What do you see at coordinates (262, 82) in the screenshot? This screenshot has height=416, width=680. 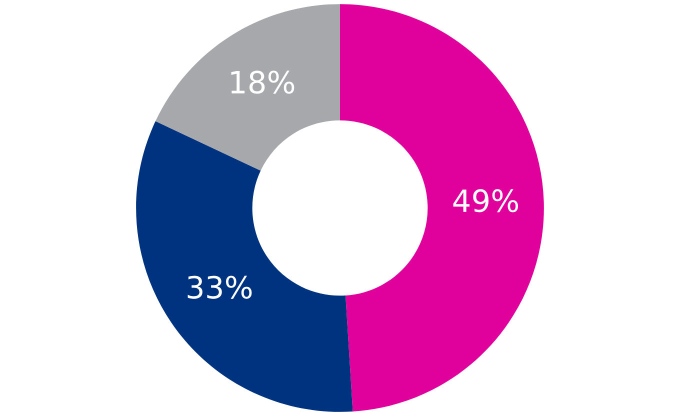 I see `data-label: 18%` at bounding box center [262, 82].